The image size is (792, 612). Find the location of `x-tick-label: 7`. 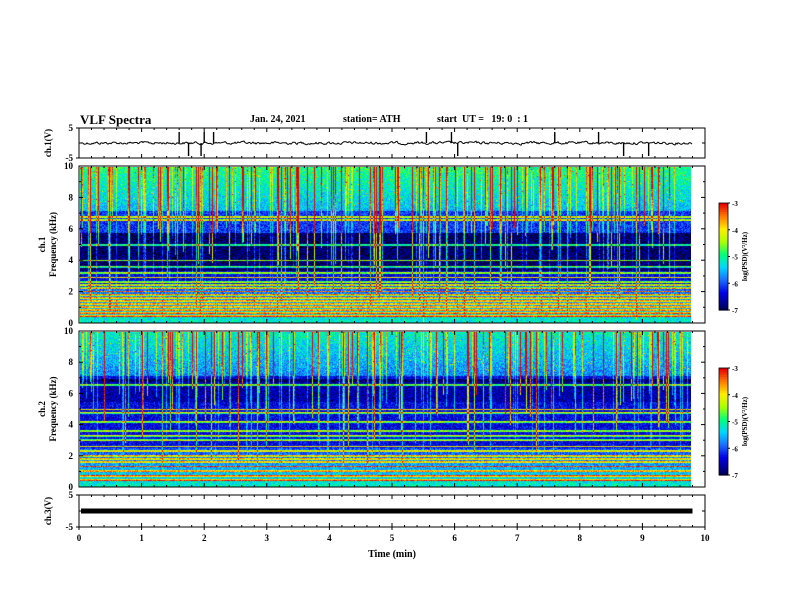

x-tick-label: 7 is located at coordinates (517, 538).